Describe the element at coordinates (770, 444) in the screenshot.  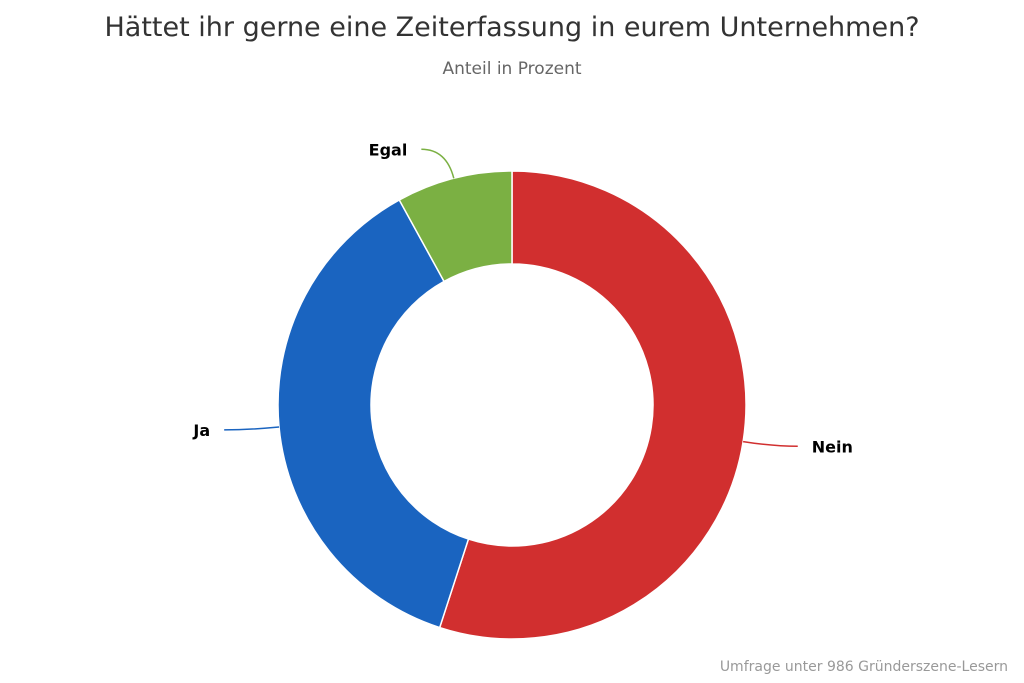
I see `connector-nein` at that location.